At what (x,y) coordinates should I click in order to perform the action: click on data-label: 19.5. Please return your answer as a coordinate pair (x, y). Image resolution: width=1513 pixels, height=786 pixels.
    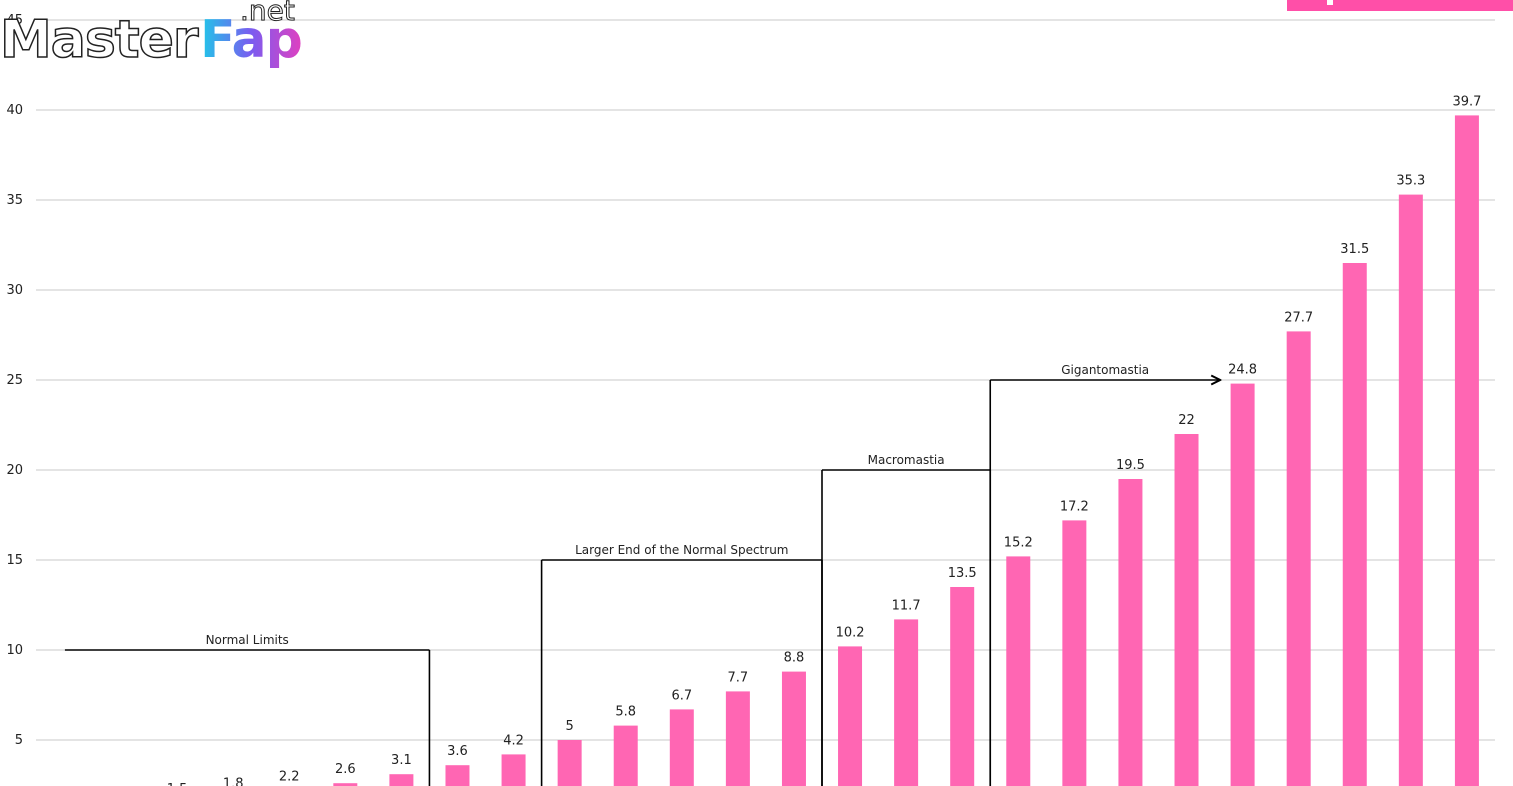
    Looking at the image, I should click on (1130, 465).